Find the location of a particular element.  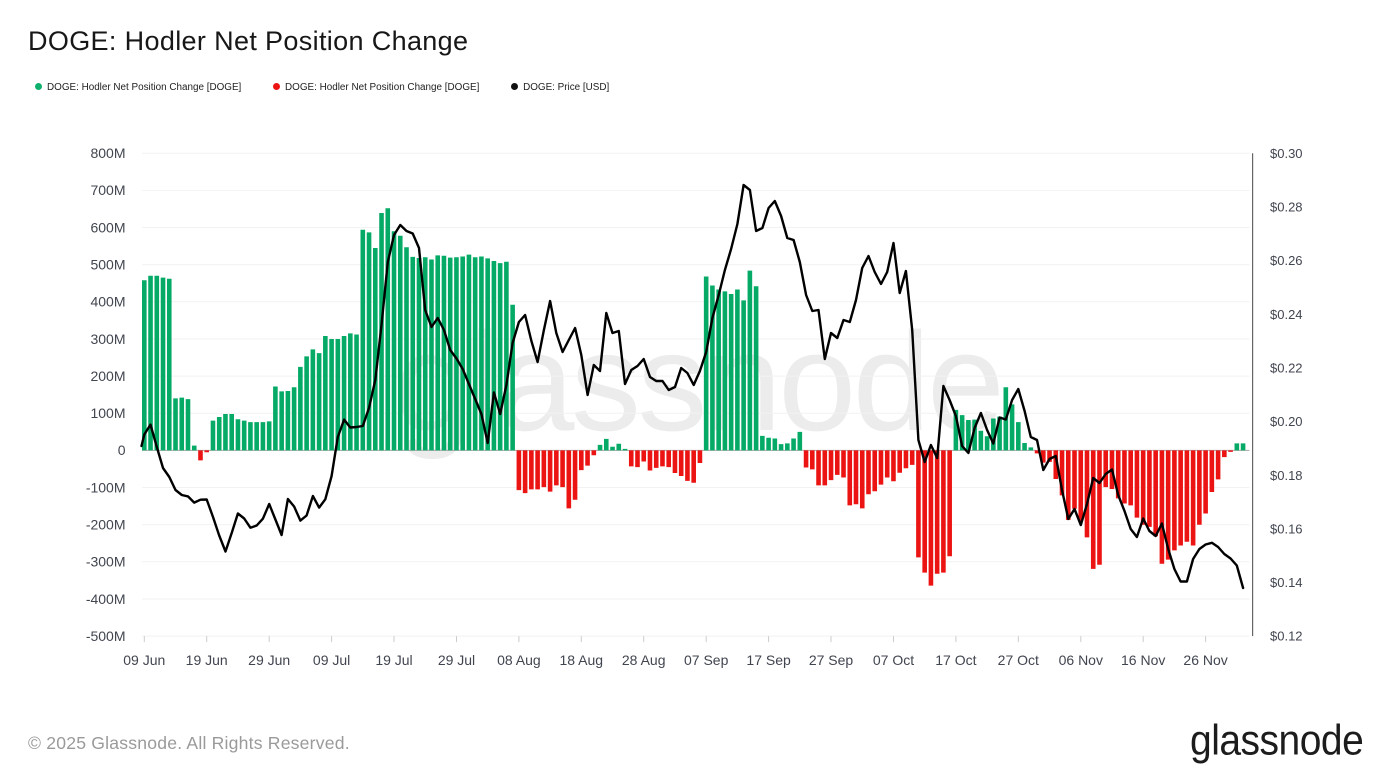

svg-text: $0.28 is located at coordinates (1286, 207).